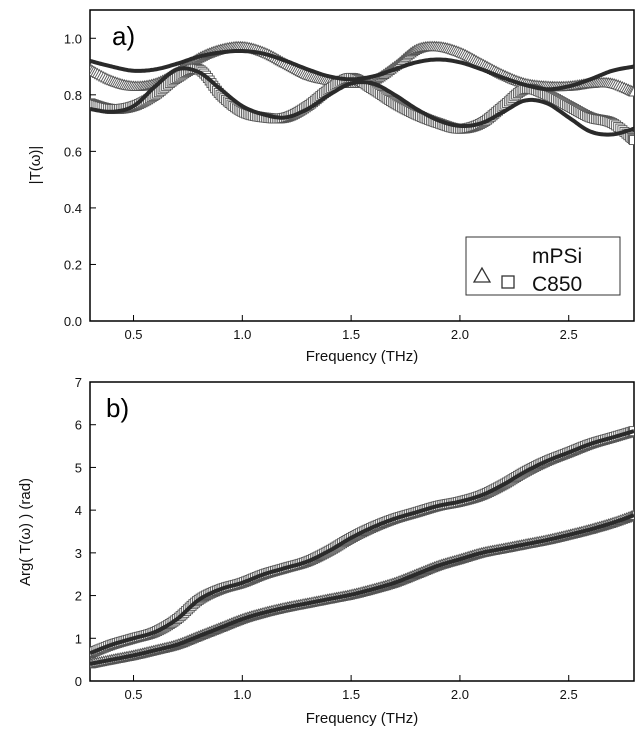 This screenshot has width=636, height=731. What do you see at coordinates (73, 95) in the screenshot?
I see `ytick-label: 0.8` at bounding box center [73, 95].